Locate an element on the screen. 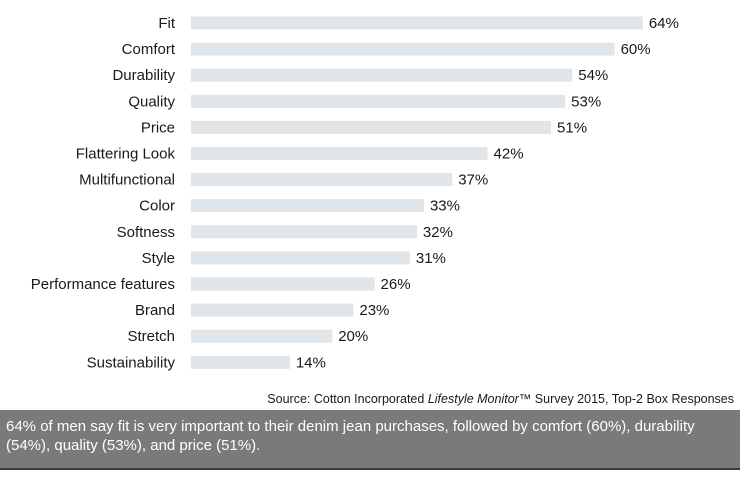  category-label: Stretch is located at coordinates (151, 336).